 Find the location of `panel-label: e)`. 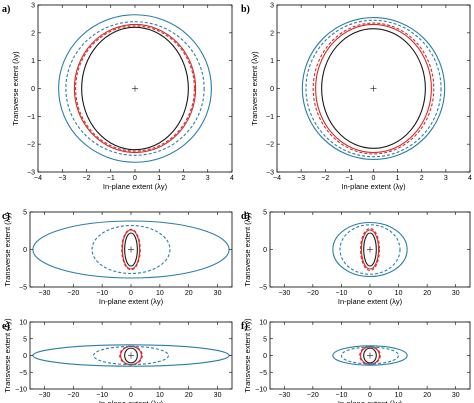

panel-label: e) is located at coordinates (6, 326).